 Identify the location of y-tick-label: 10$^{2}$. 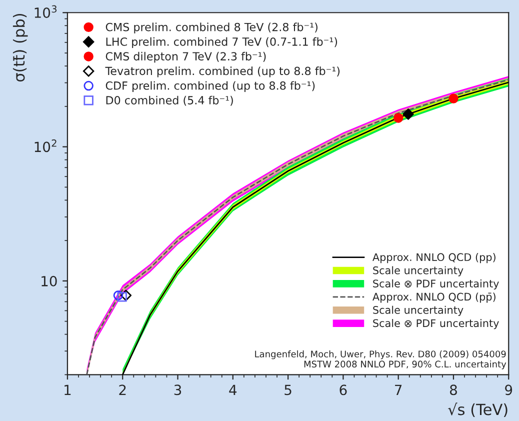
(45, 145).